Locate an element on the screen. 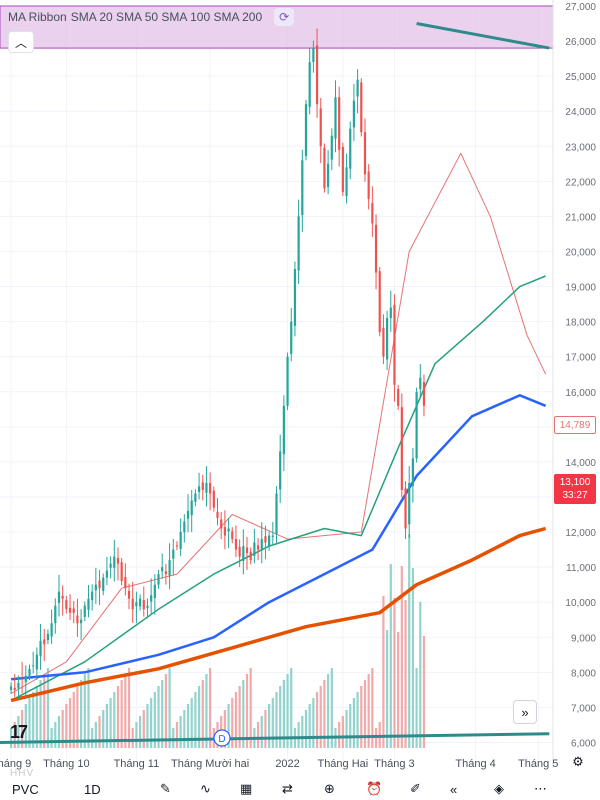 This screenshot has width=600, height=800. close-price-label: 13,100 33:27 is located at coordinates (575, 489).